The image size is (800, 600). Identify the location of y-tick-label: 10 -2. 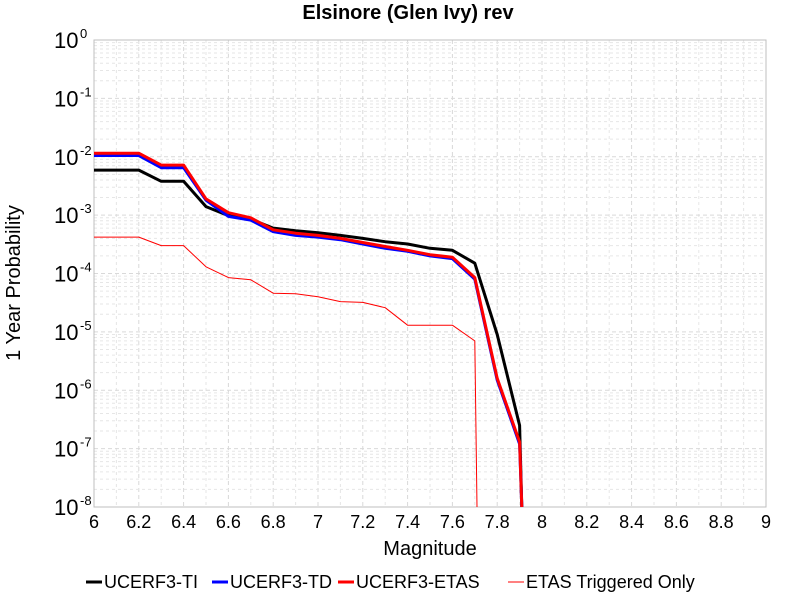
(73, 156).